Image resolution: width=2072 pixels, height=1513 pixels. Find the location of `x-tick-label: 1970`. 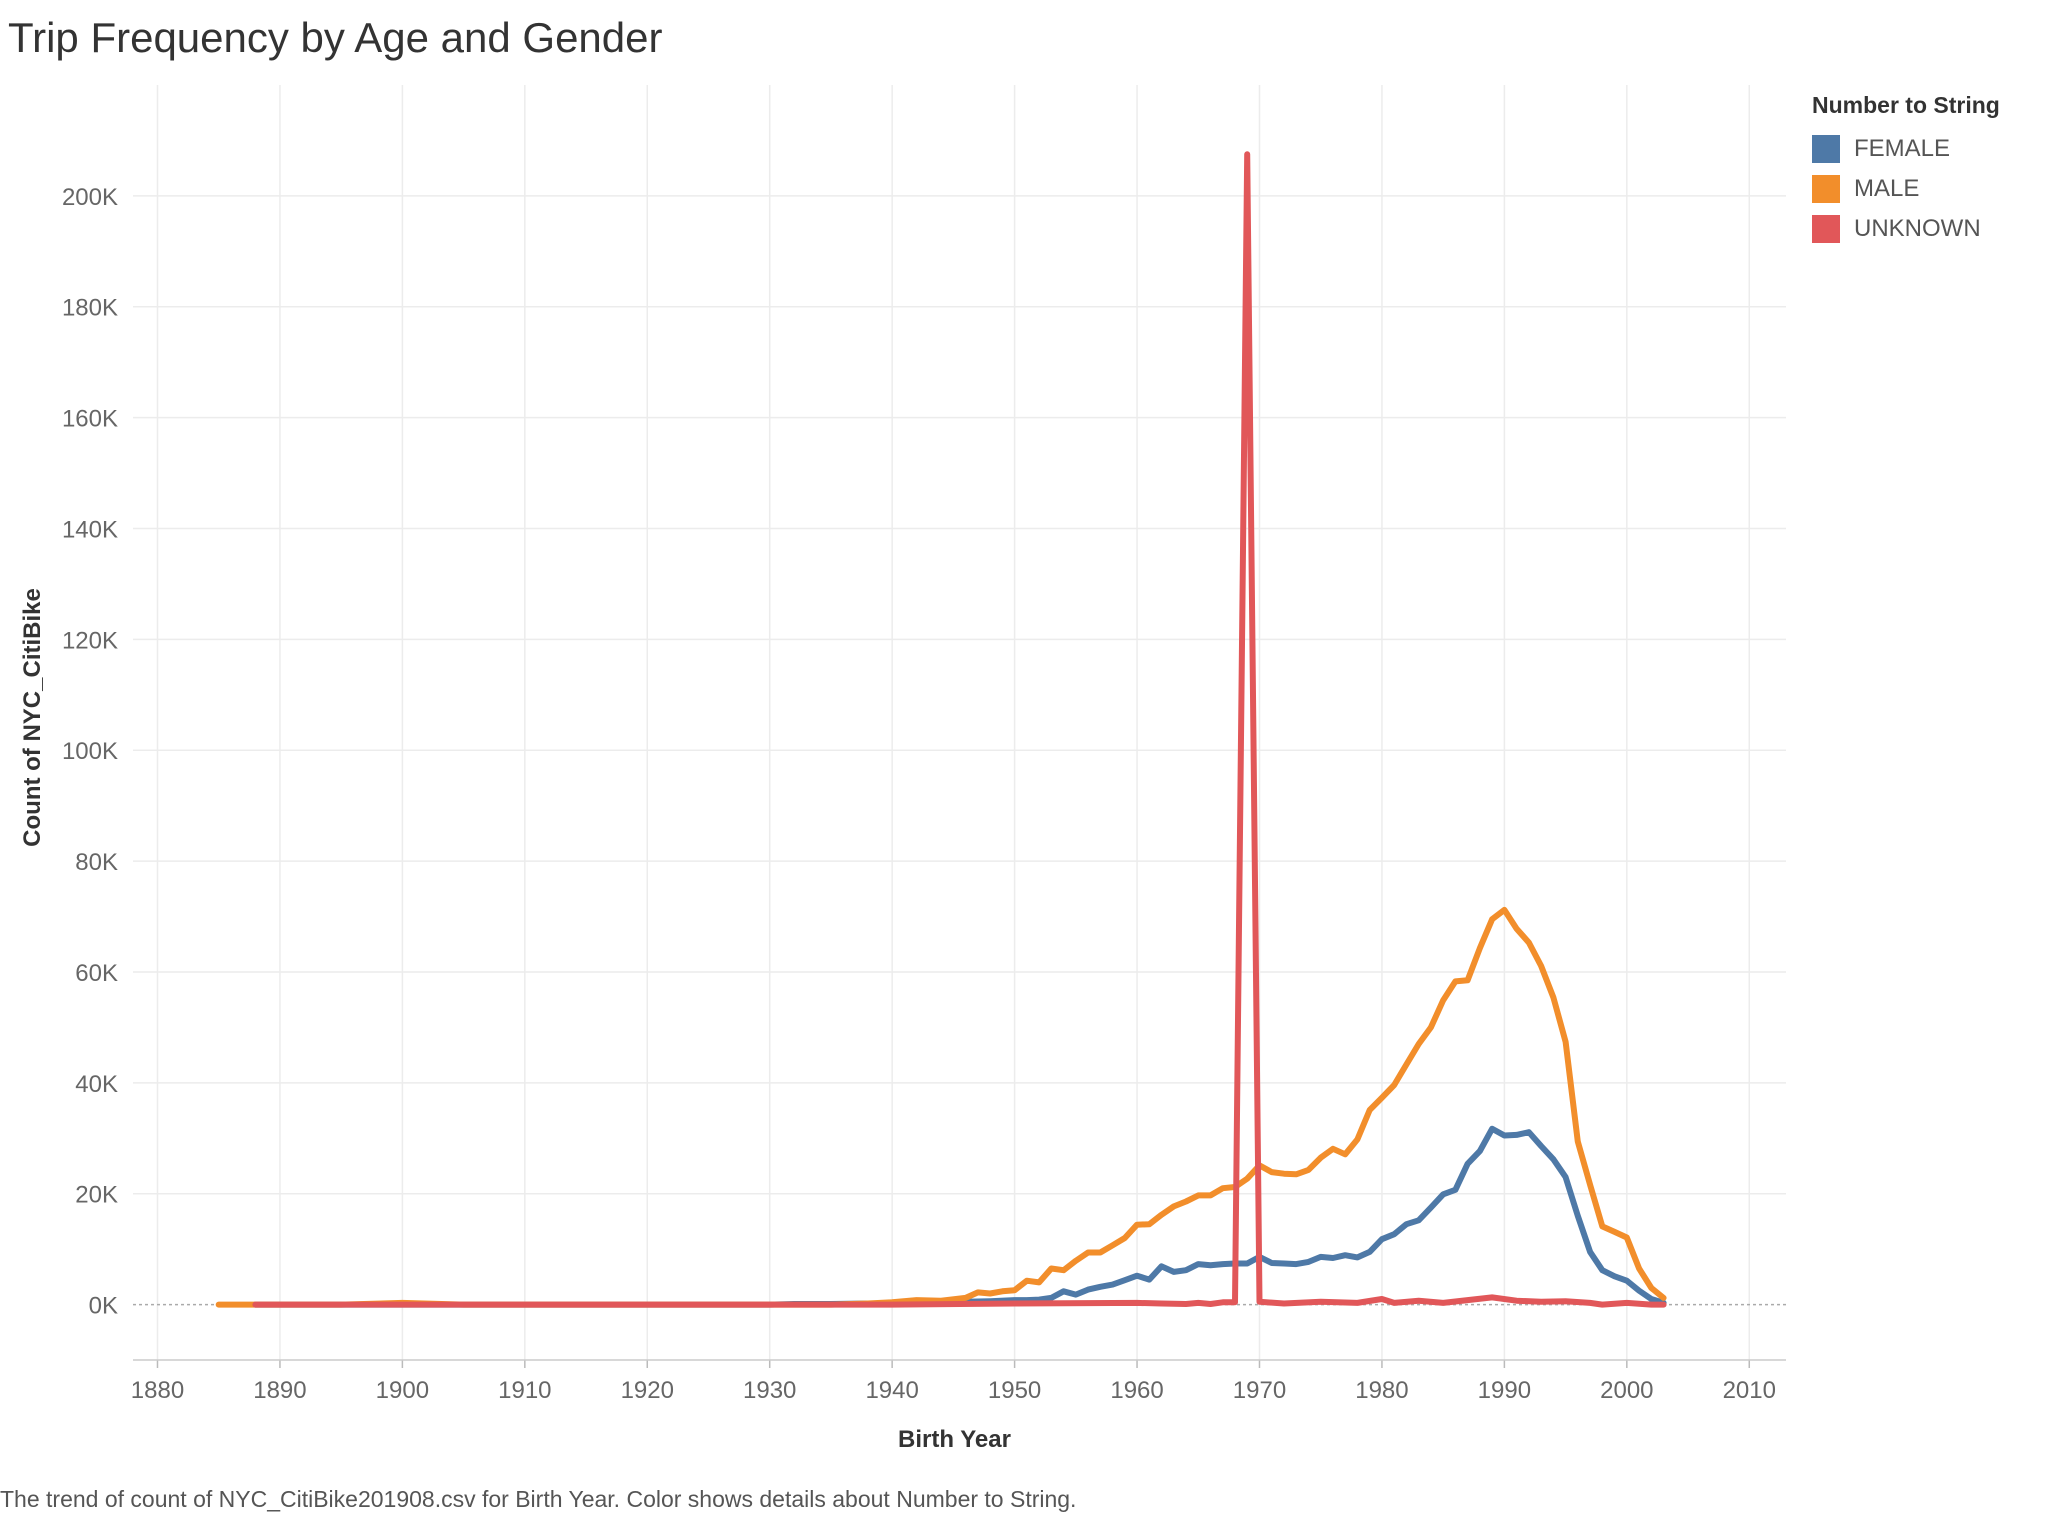

x-tick-label: 1970 is located at coordinates (1259, 1390).